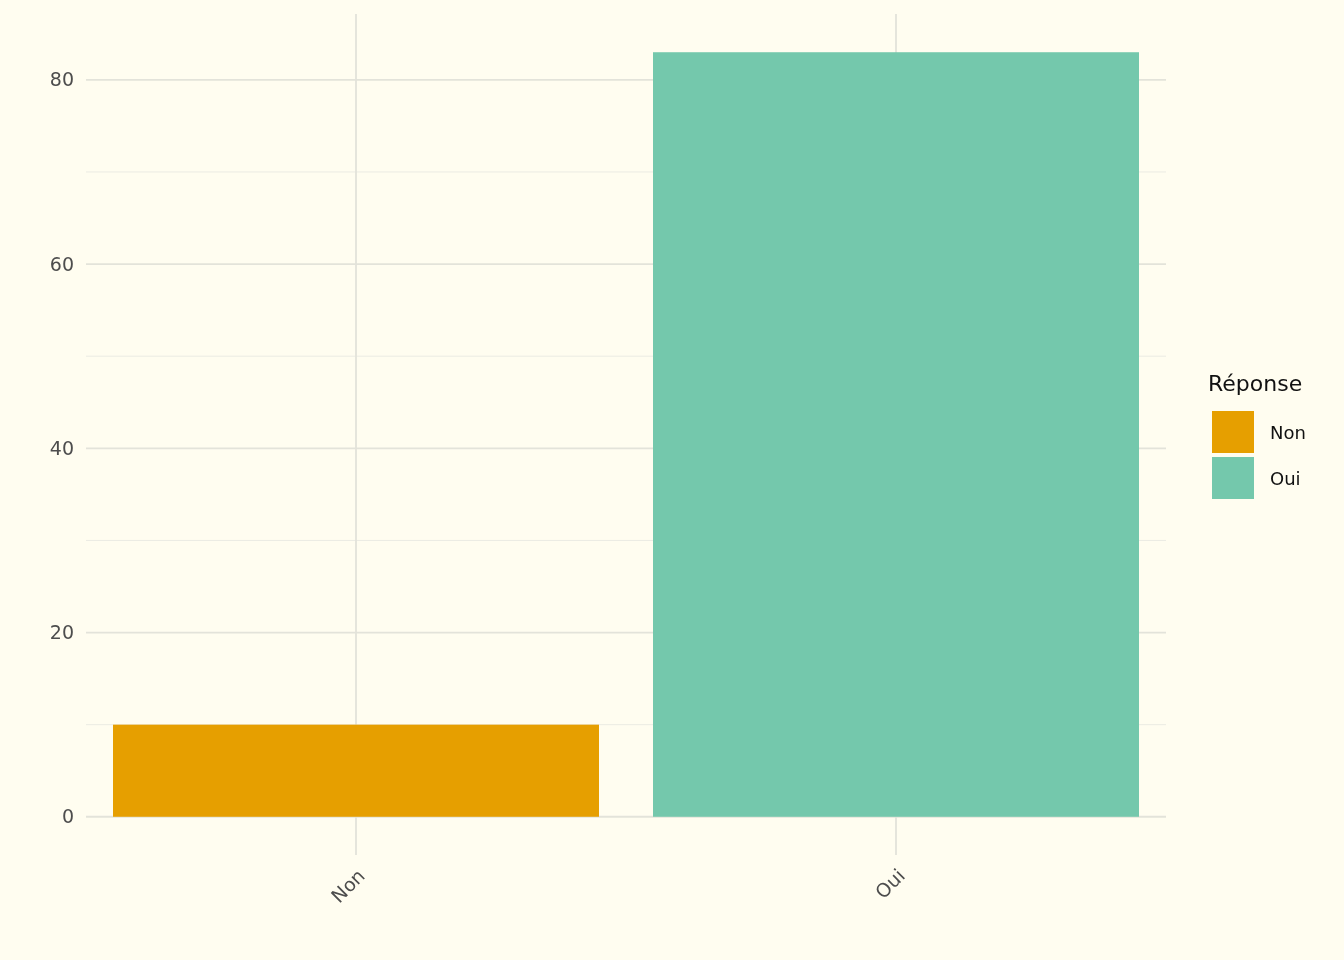  Describe the element at coordinates (61, 632) in the screenshot. I see `y-tick-label: 20` at that location.